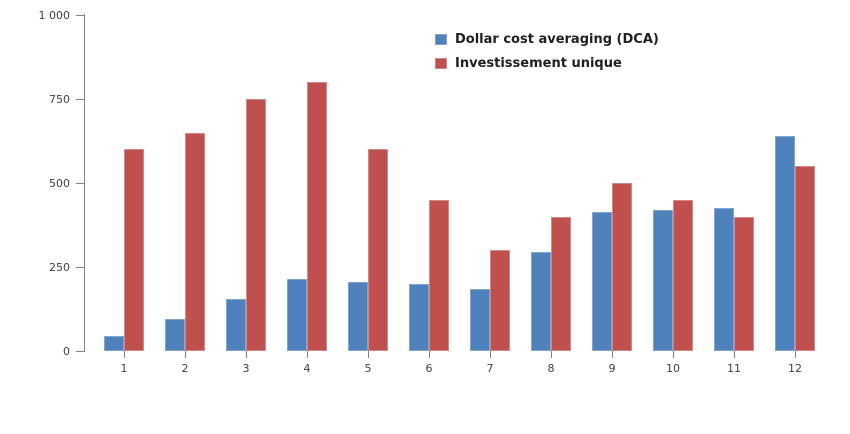 The image size is (850, 434). I want to click on y-axis-line, so click(84, 183).